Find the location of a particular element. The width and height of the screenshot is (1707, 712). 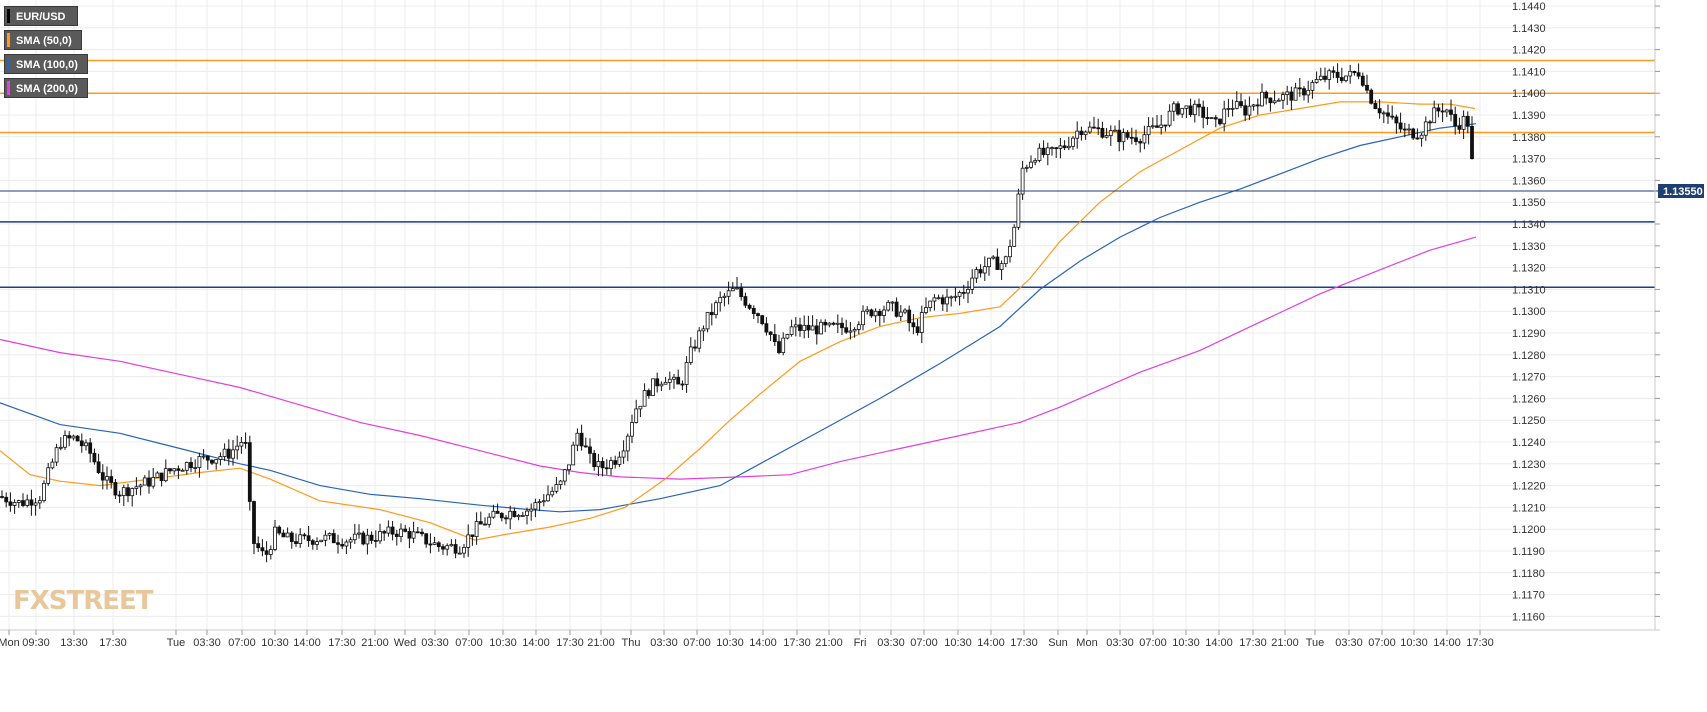

x-tick-label: Tue is located at coordinates (1315, 643).